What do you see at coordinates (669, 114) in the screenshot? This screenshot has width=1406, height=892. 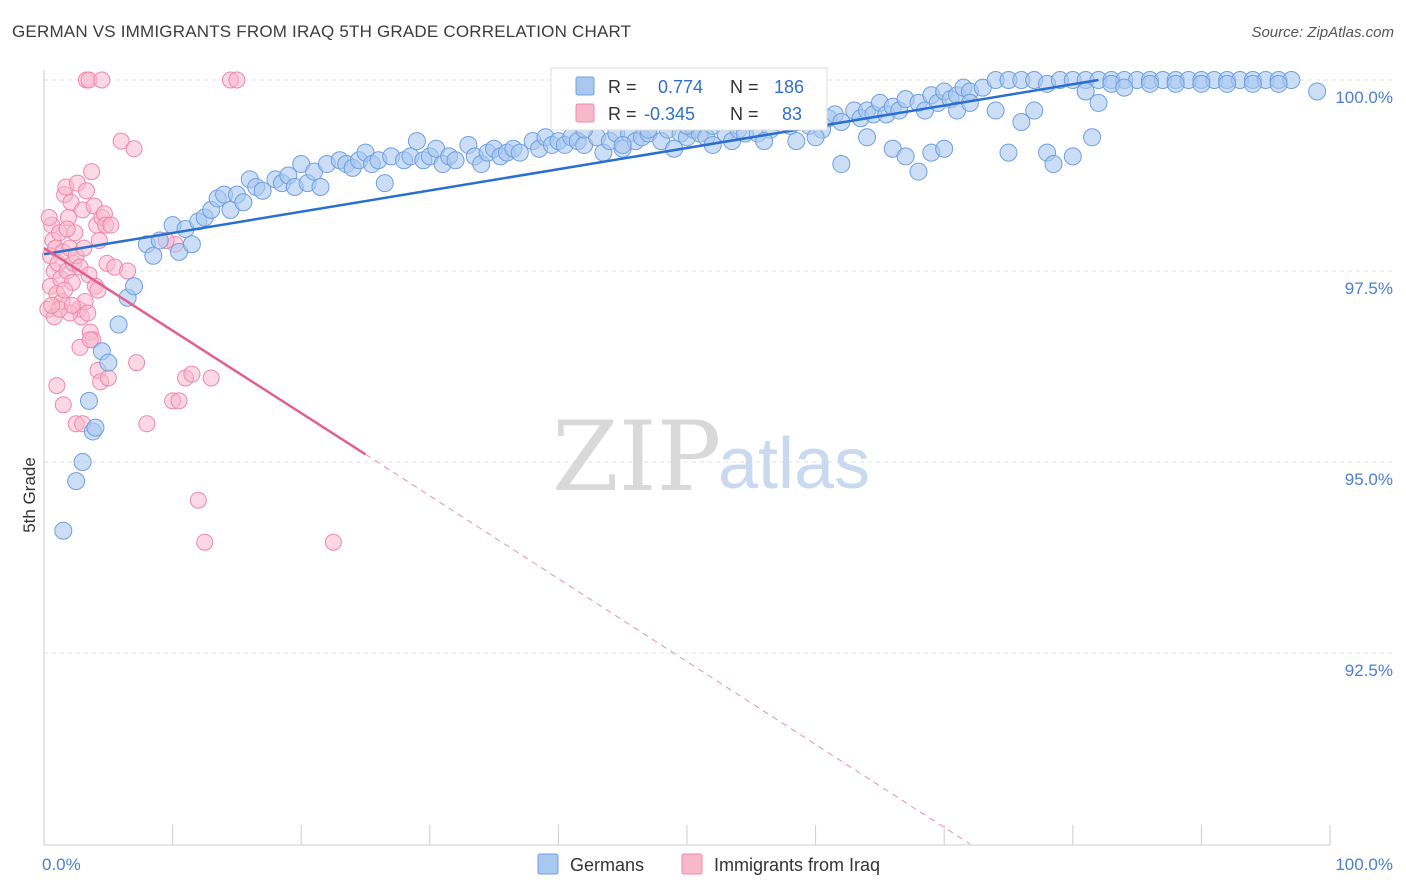 I see `legend-iraq-r-value: -0.345` at bounding box center [669, 114].